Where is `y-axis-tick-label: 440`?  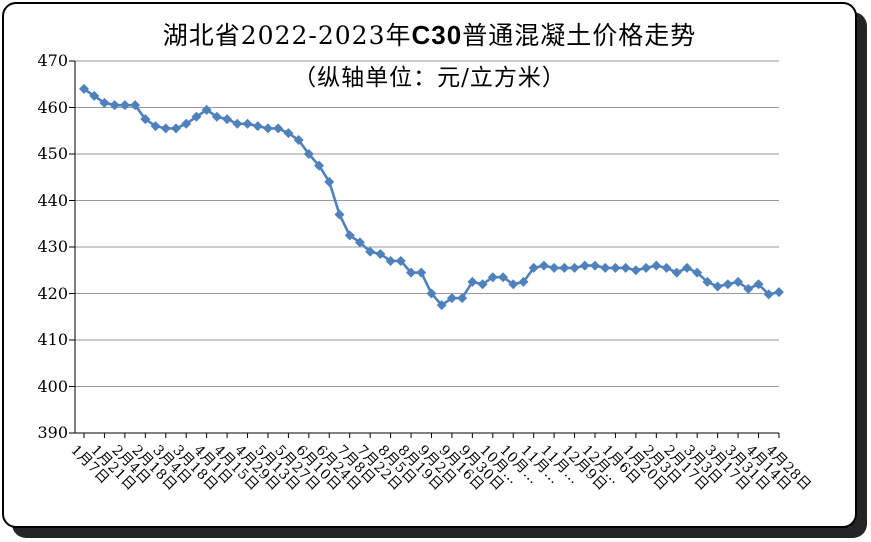 y-axis-tick-label: 440 is located at coordinates (52, 200).